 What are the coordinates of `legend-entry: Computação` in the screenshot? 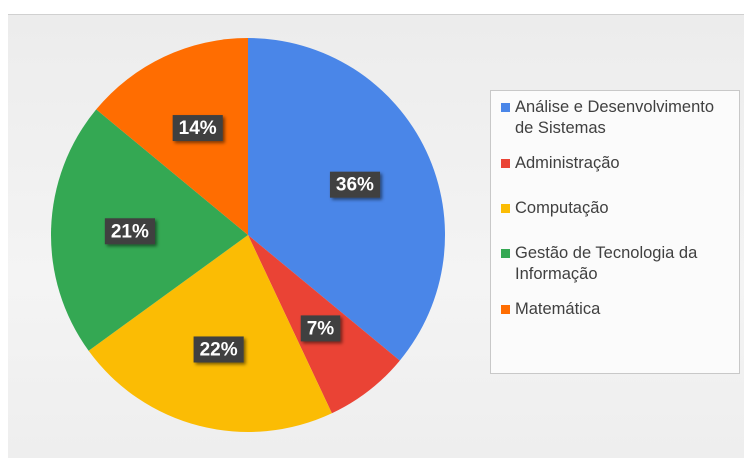 It's located at (616, 208).